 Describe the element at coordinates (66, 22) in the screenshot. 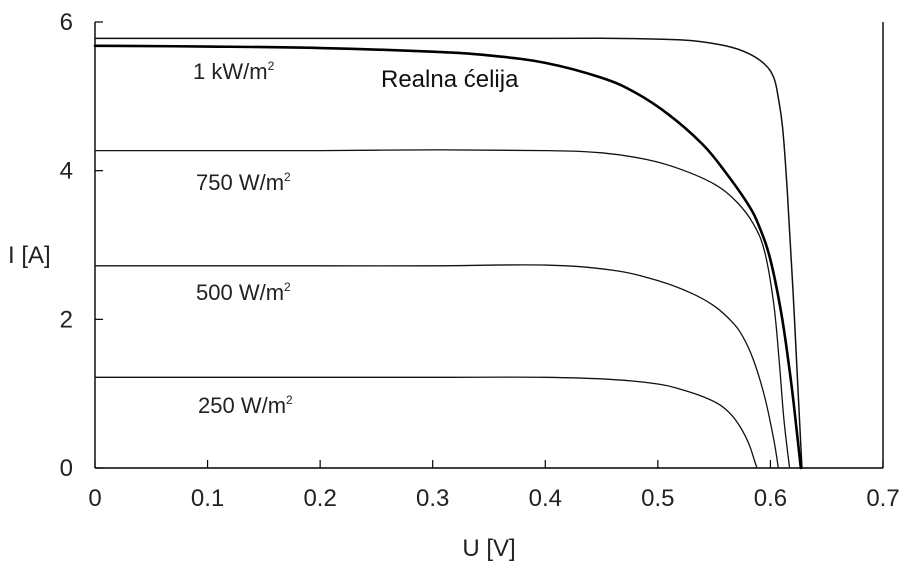

I see `y-tick-label: 6` at that location.